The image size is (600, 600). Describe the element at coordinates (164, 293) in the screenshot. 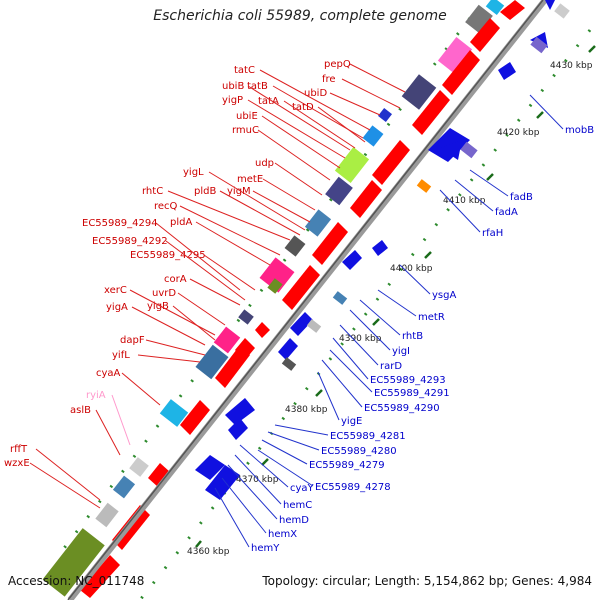

I see `gene-label-uvrd: uvrD` at that location.